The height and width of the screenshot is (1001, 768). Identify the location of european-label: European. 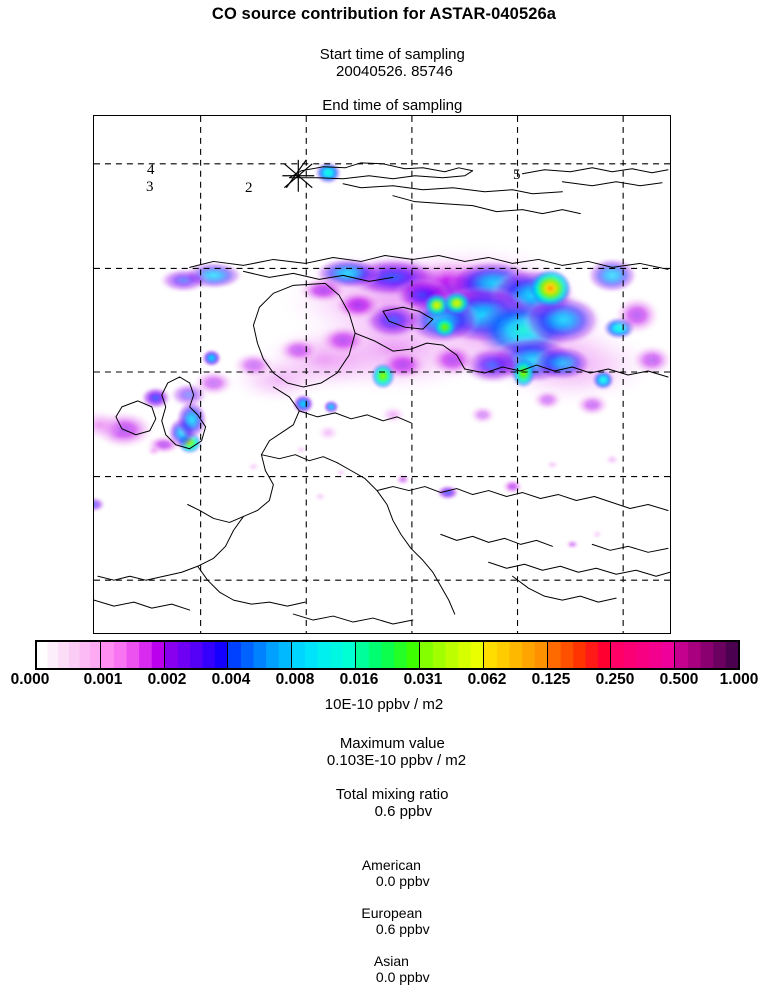
(392, 913).